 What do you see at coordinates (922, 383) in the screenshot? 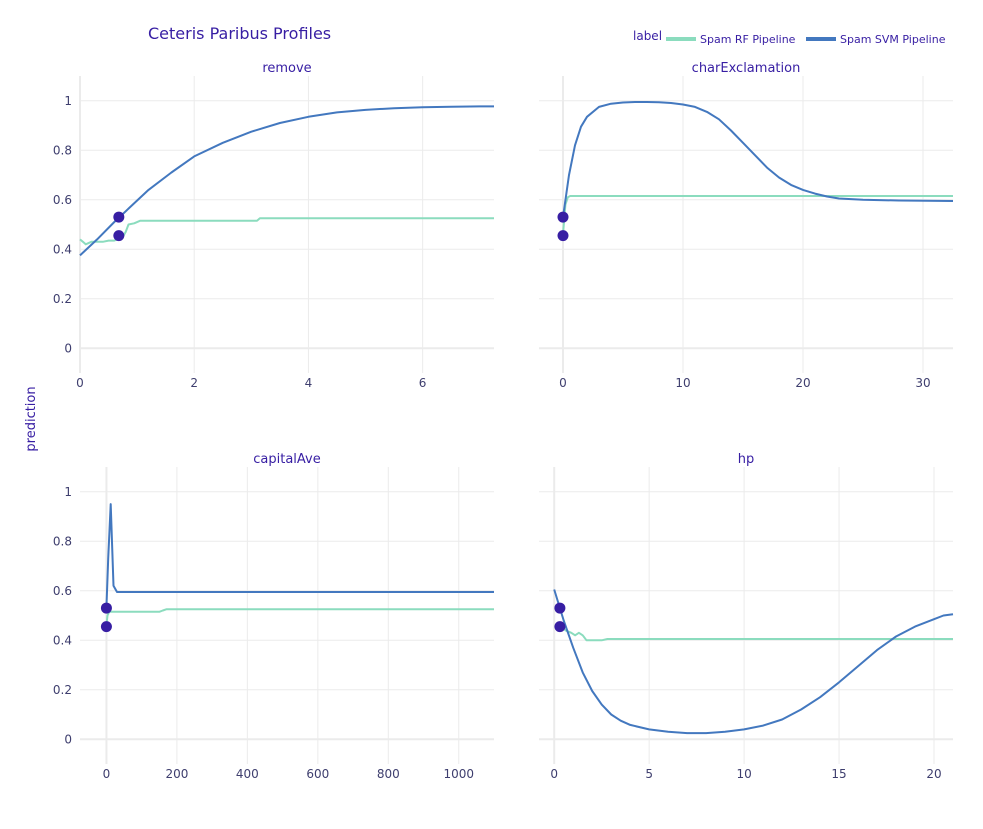
I see `x-tick-label: 30` at bounding box center [922, 383].